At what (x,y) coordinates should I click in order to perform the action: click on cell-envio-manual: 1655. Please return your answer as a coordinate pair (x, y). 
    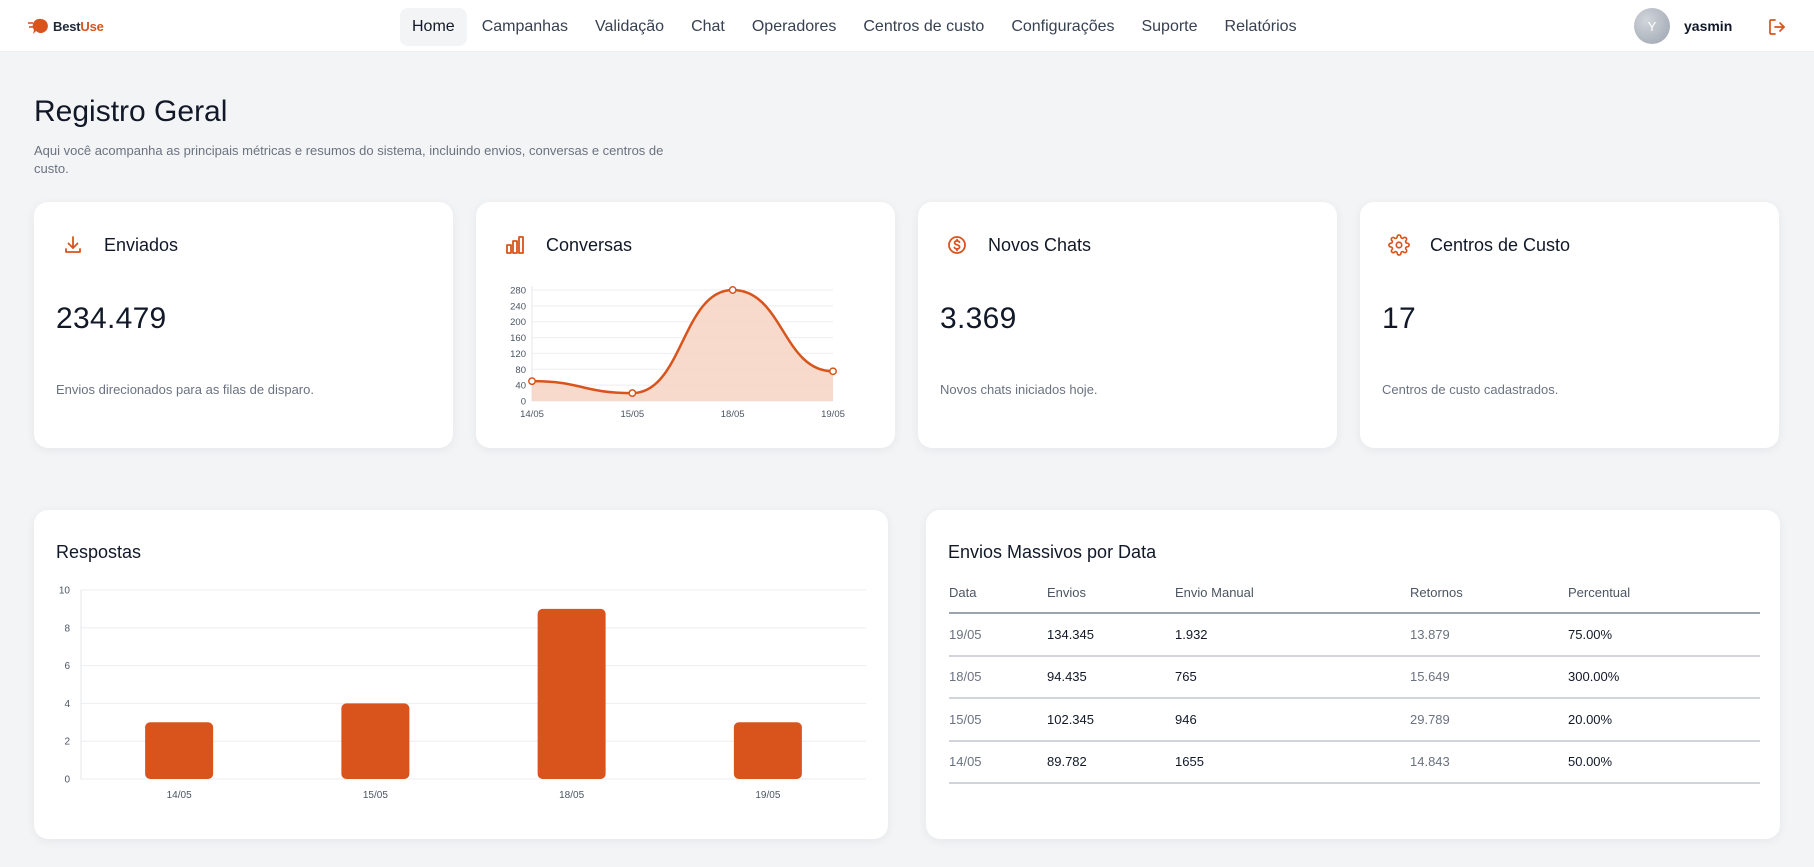
    Looking at the image, I should click on (1292, 762).